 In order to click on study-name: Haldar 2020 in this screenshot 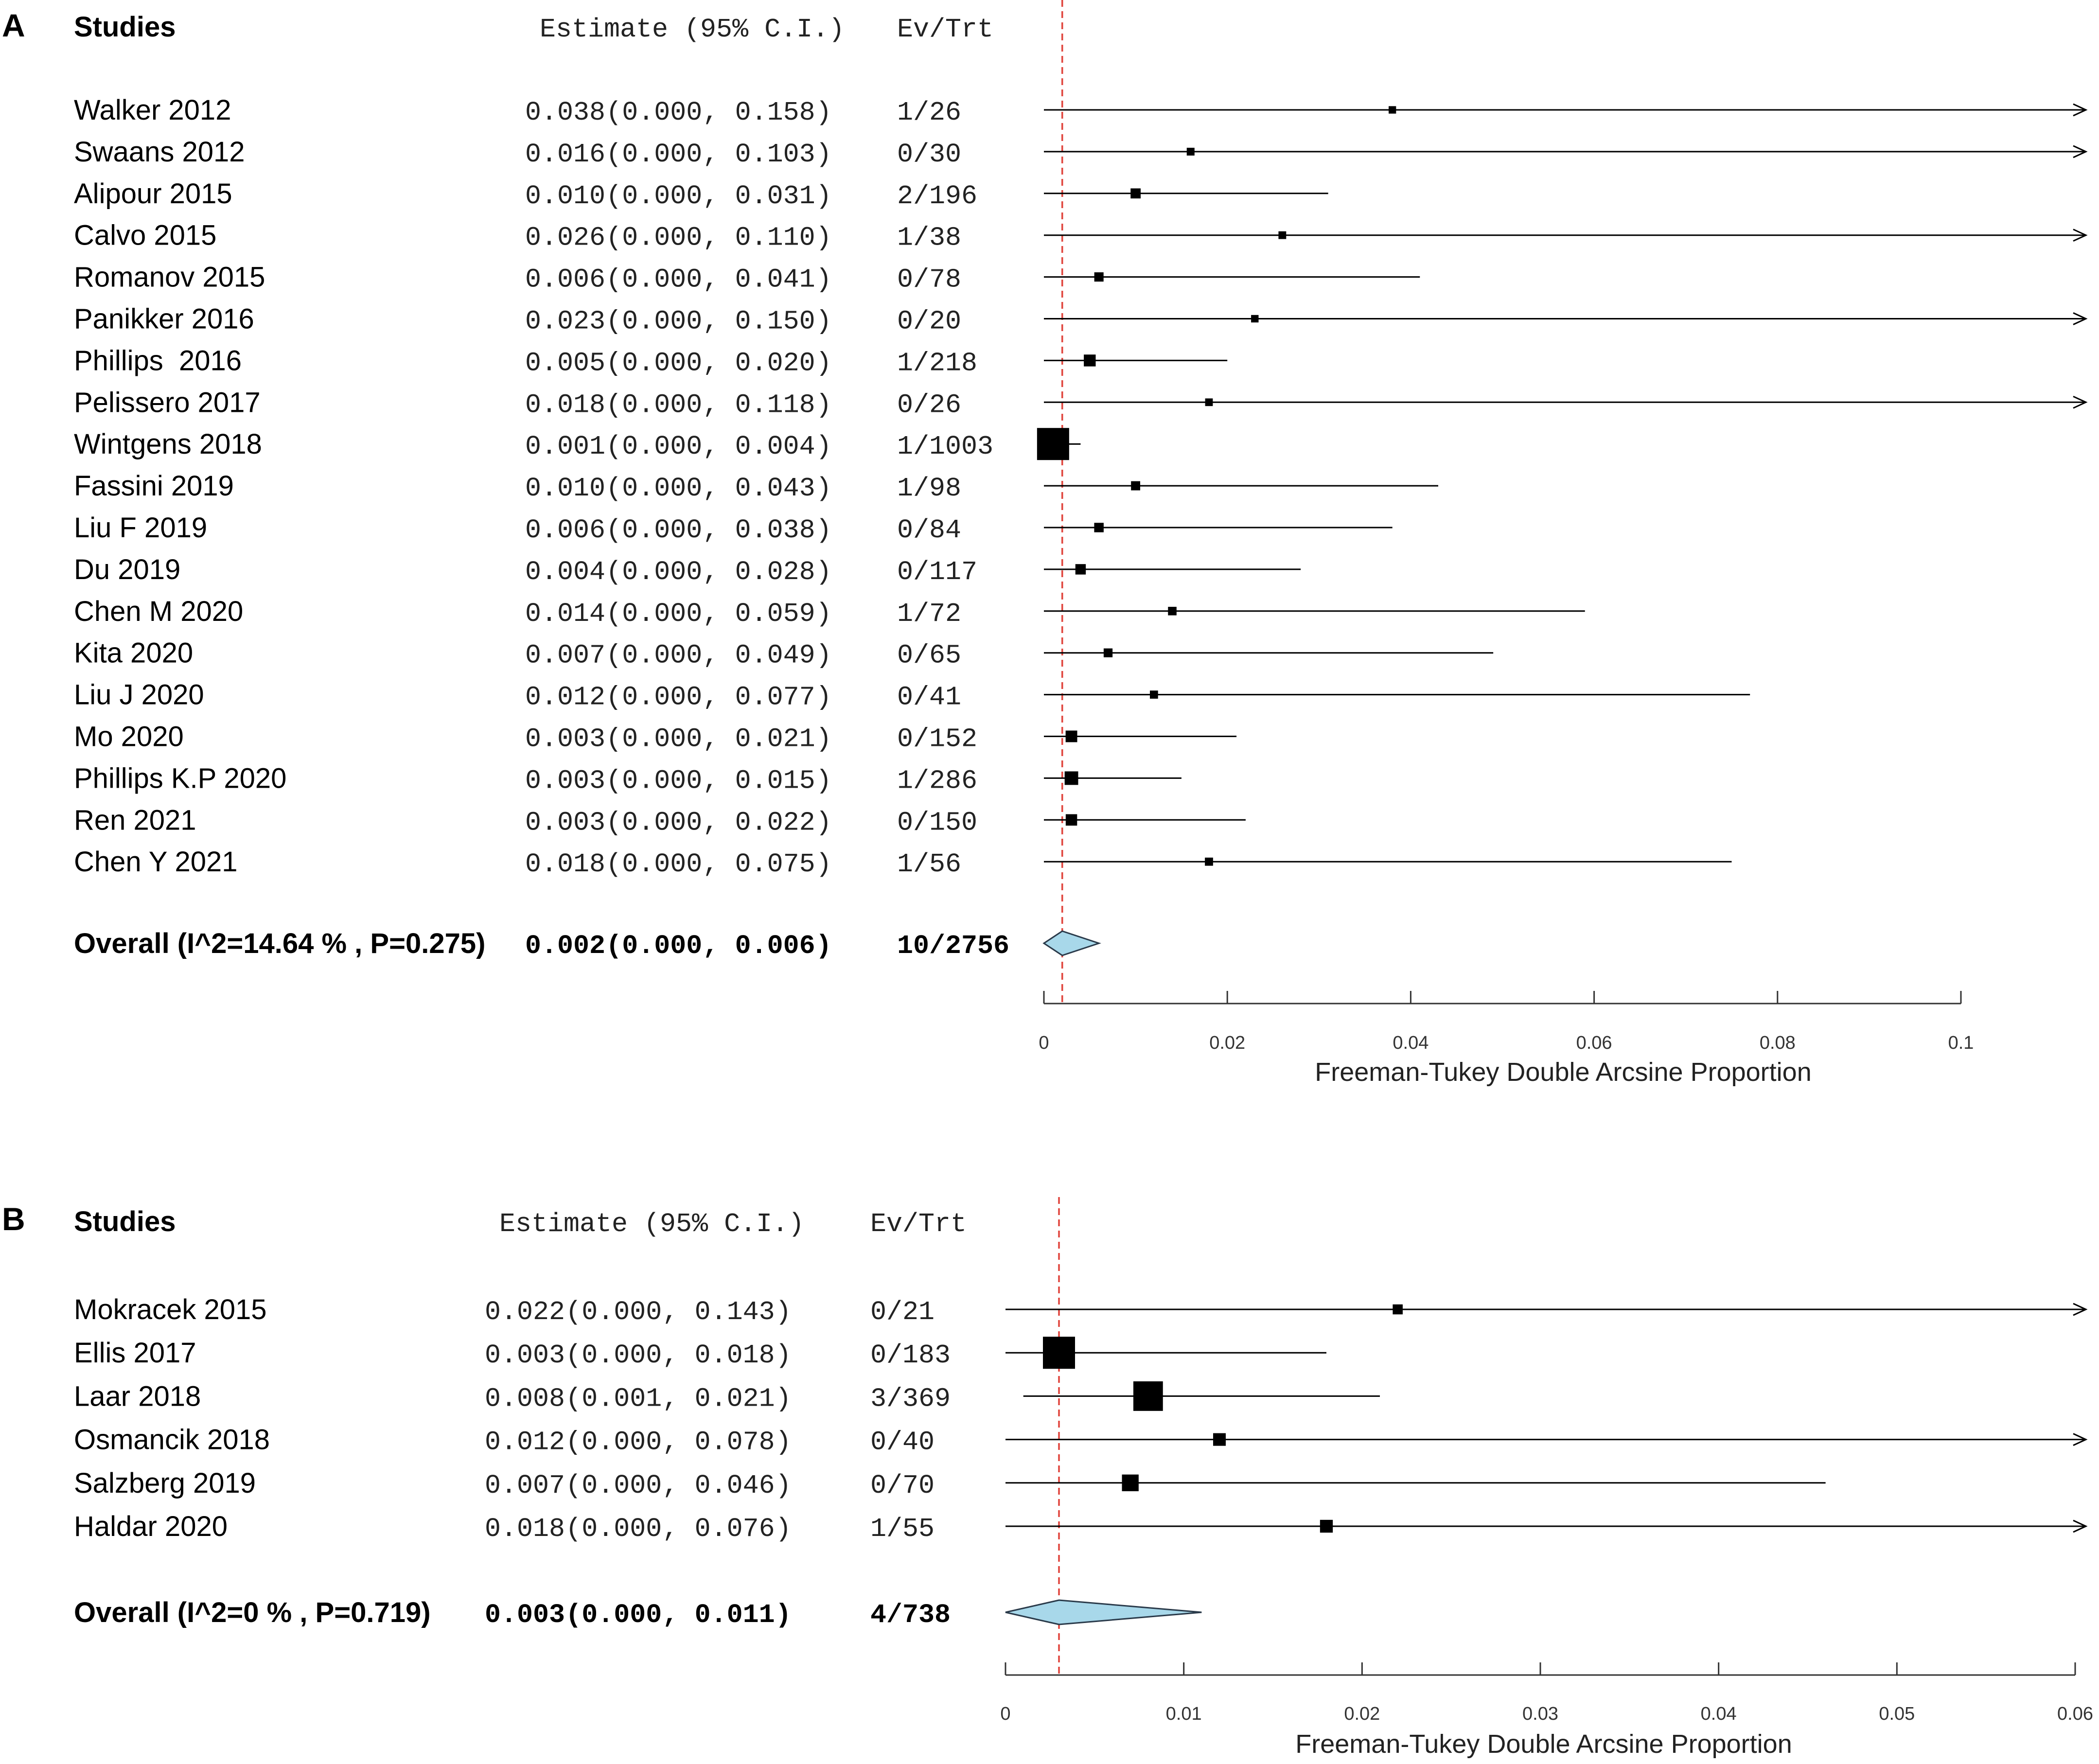, I will do `click(151, 1526)`.